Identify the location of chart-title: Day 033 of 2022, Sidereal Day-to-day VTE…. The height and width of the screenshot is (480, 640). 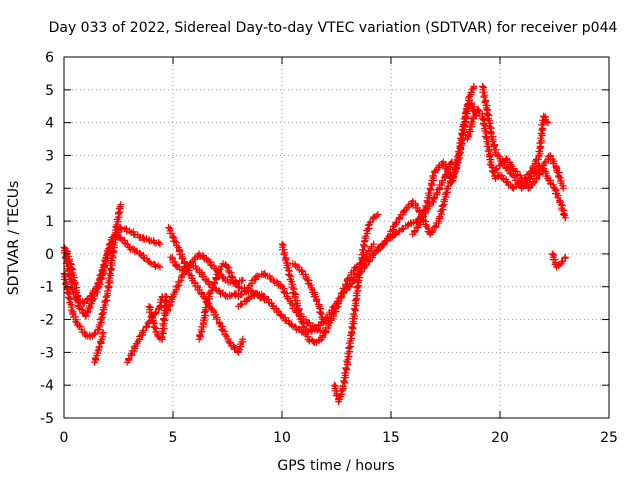
(333, 28).